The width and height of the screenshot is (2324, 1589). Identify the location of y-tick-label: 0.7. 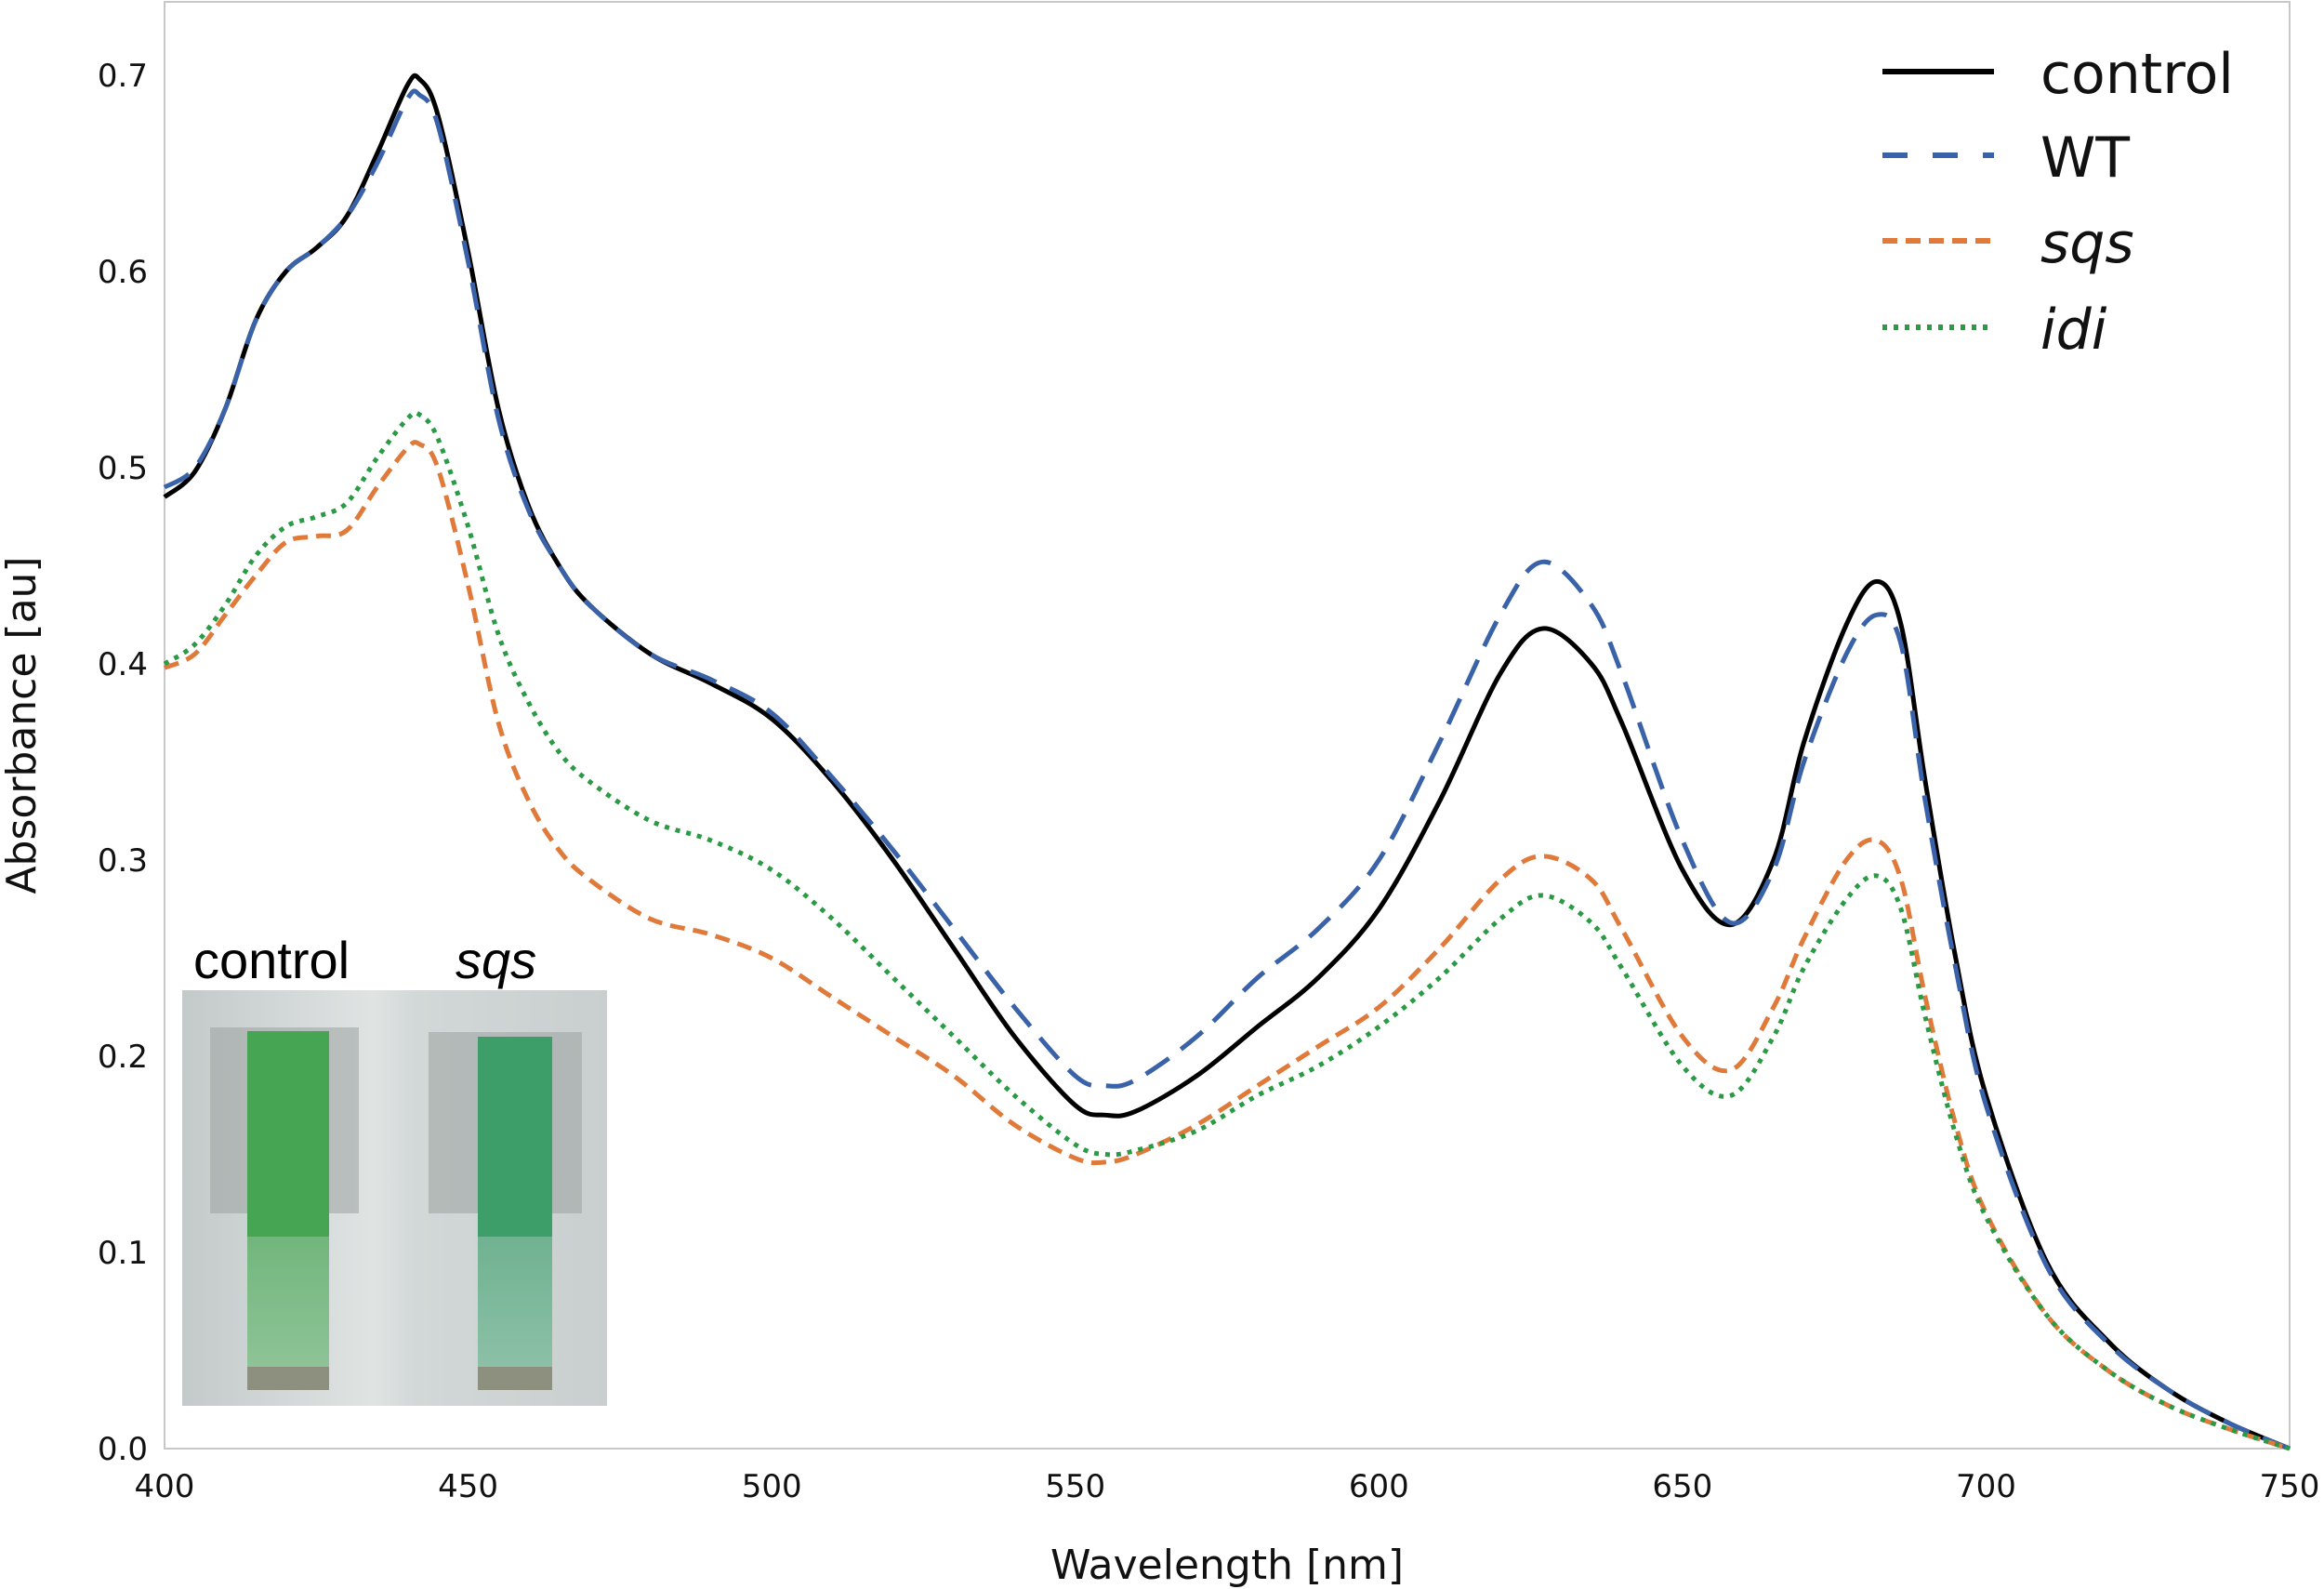
(123, 76).